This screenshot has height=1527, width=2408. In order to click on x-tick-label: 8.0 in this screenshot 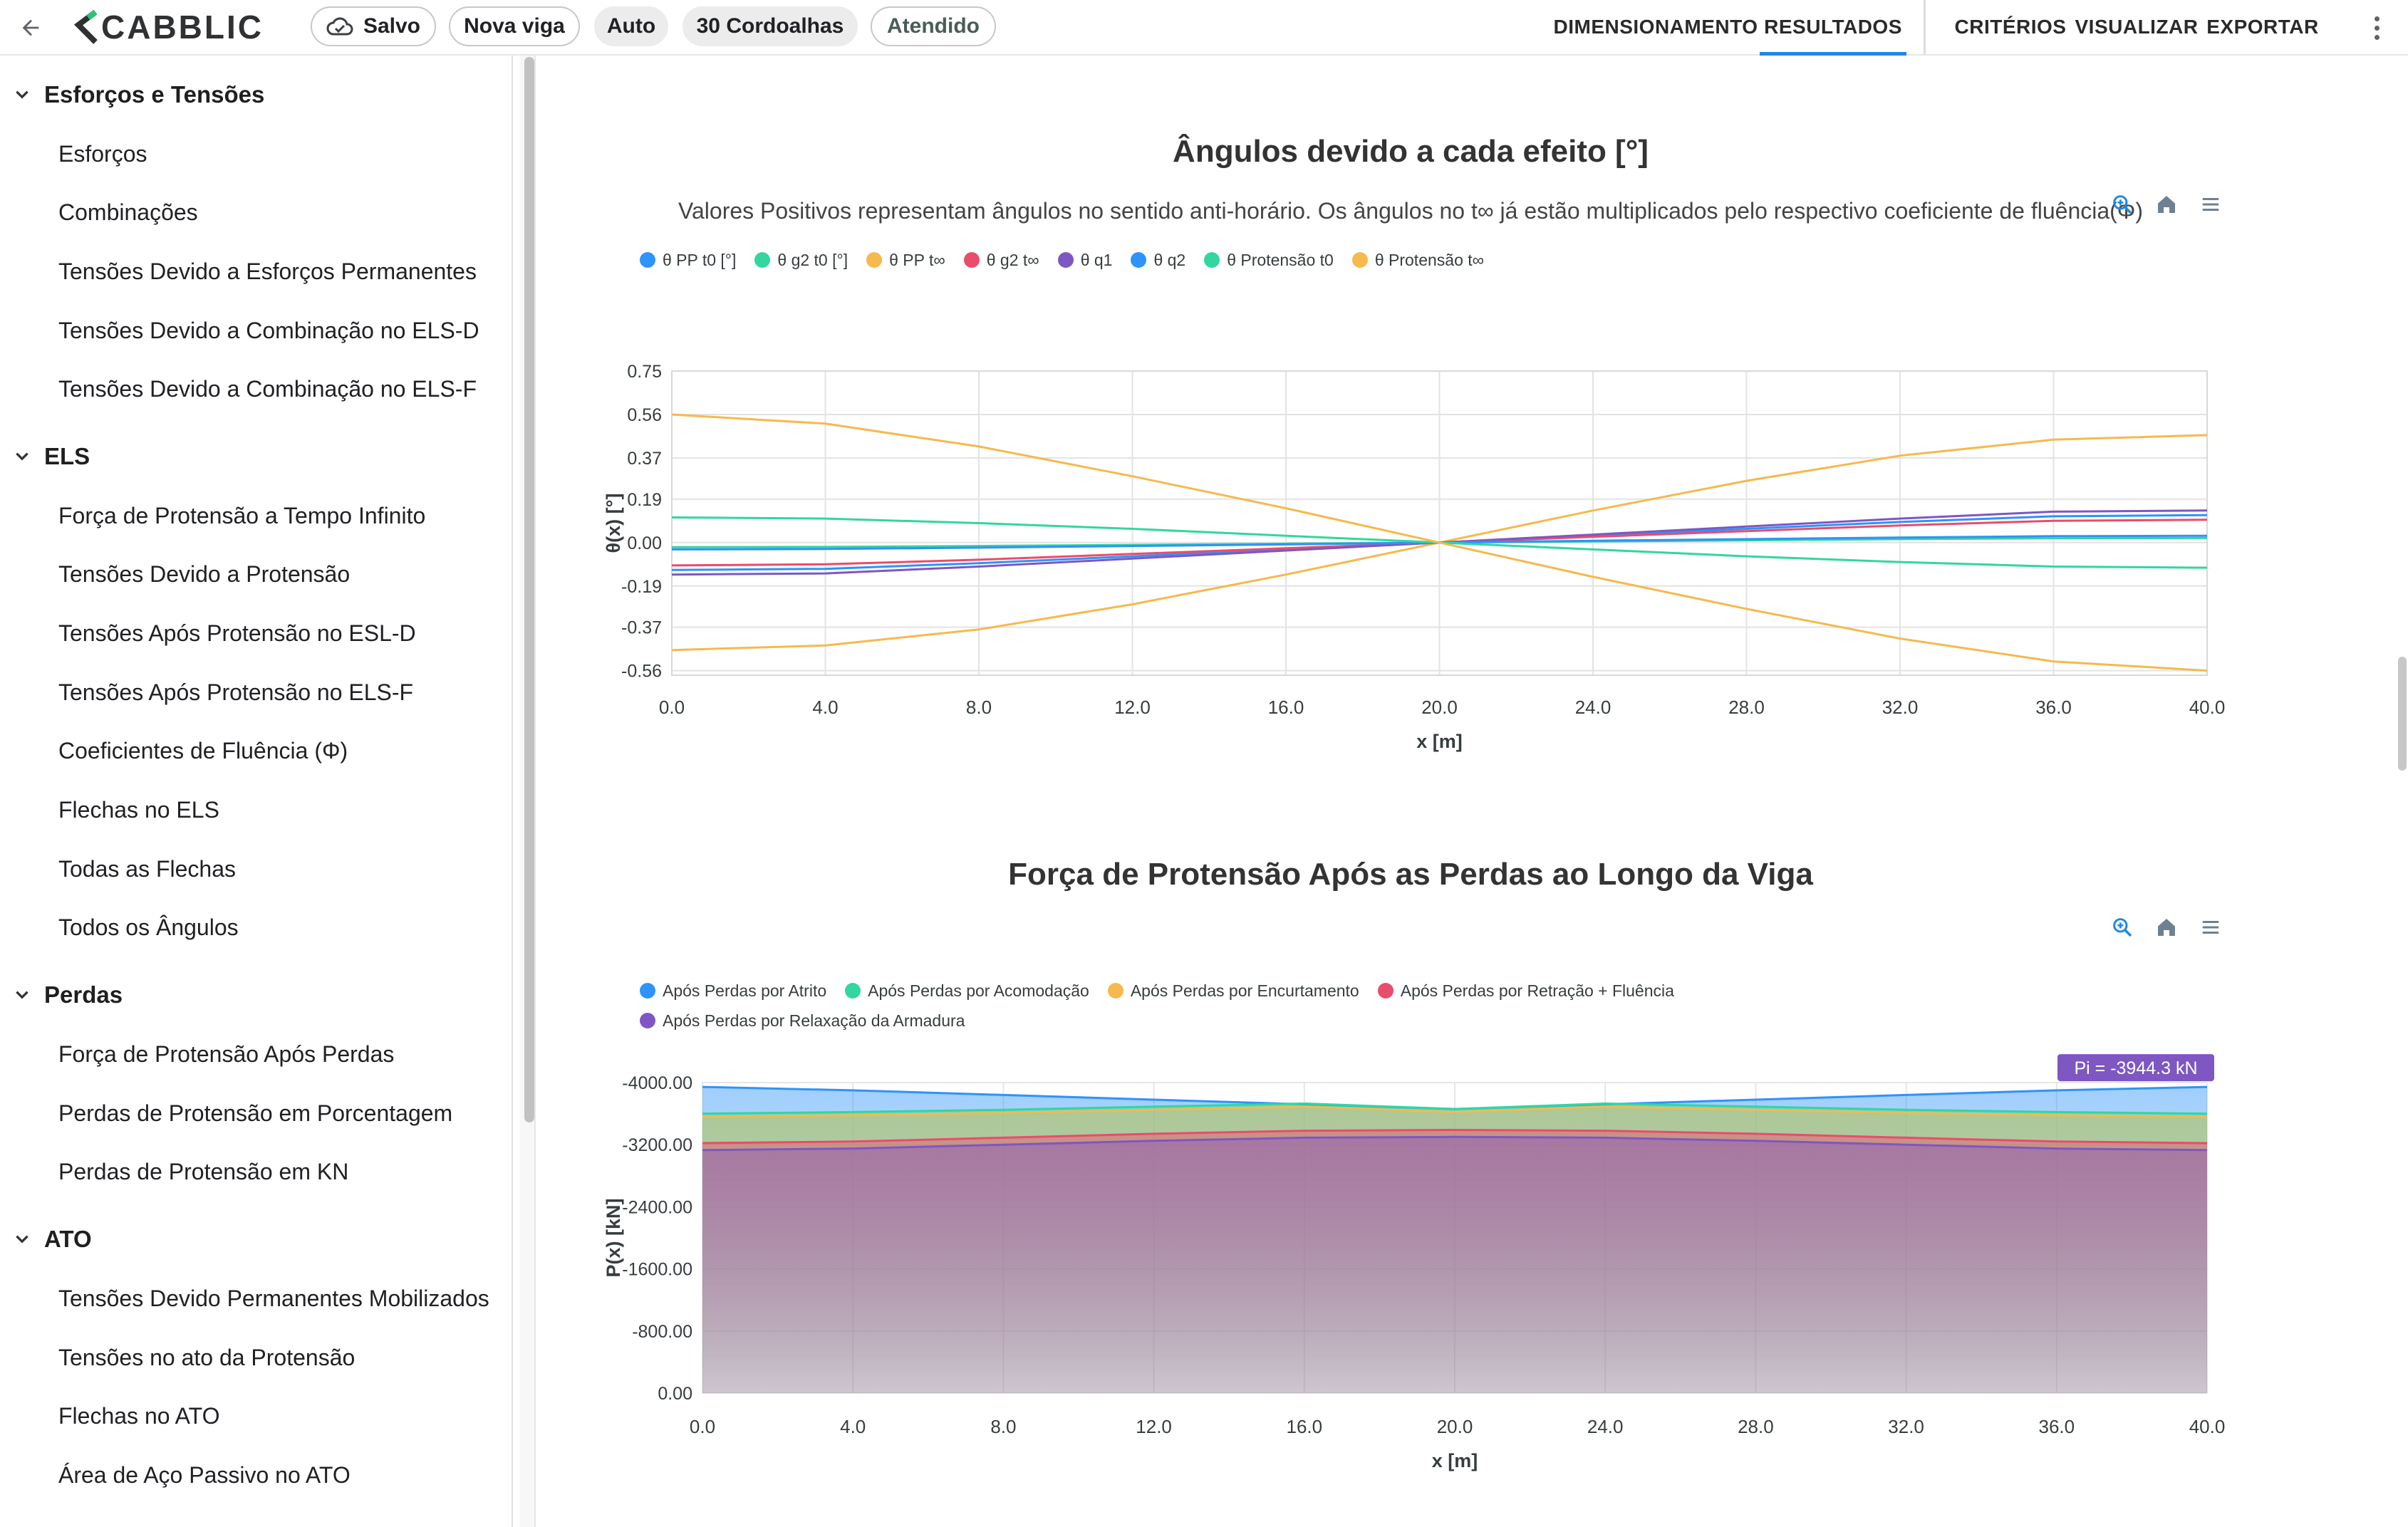, I will do `click(1003, 1426)`.